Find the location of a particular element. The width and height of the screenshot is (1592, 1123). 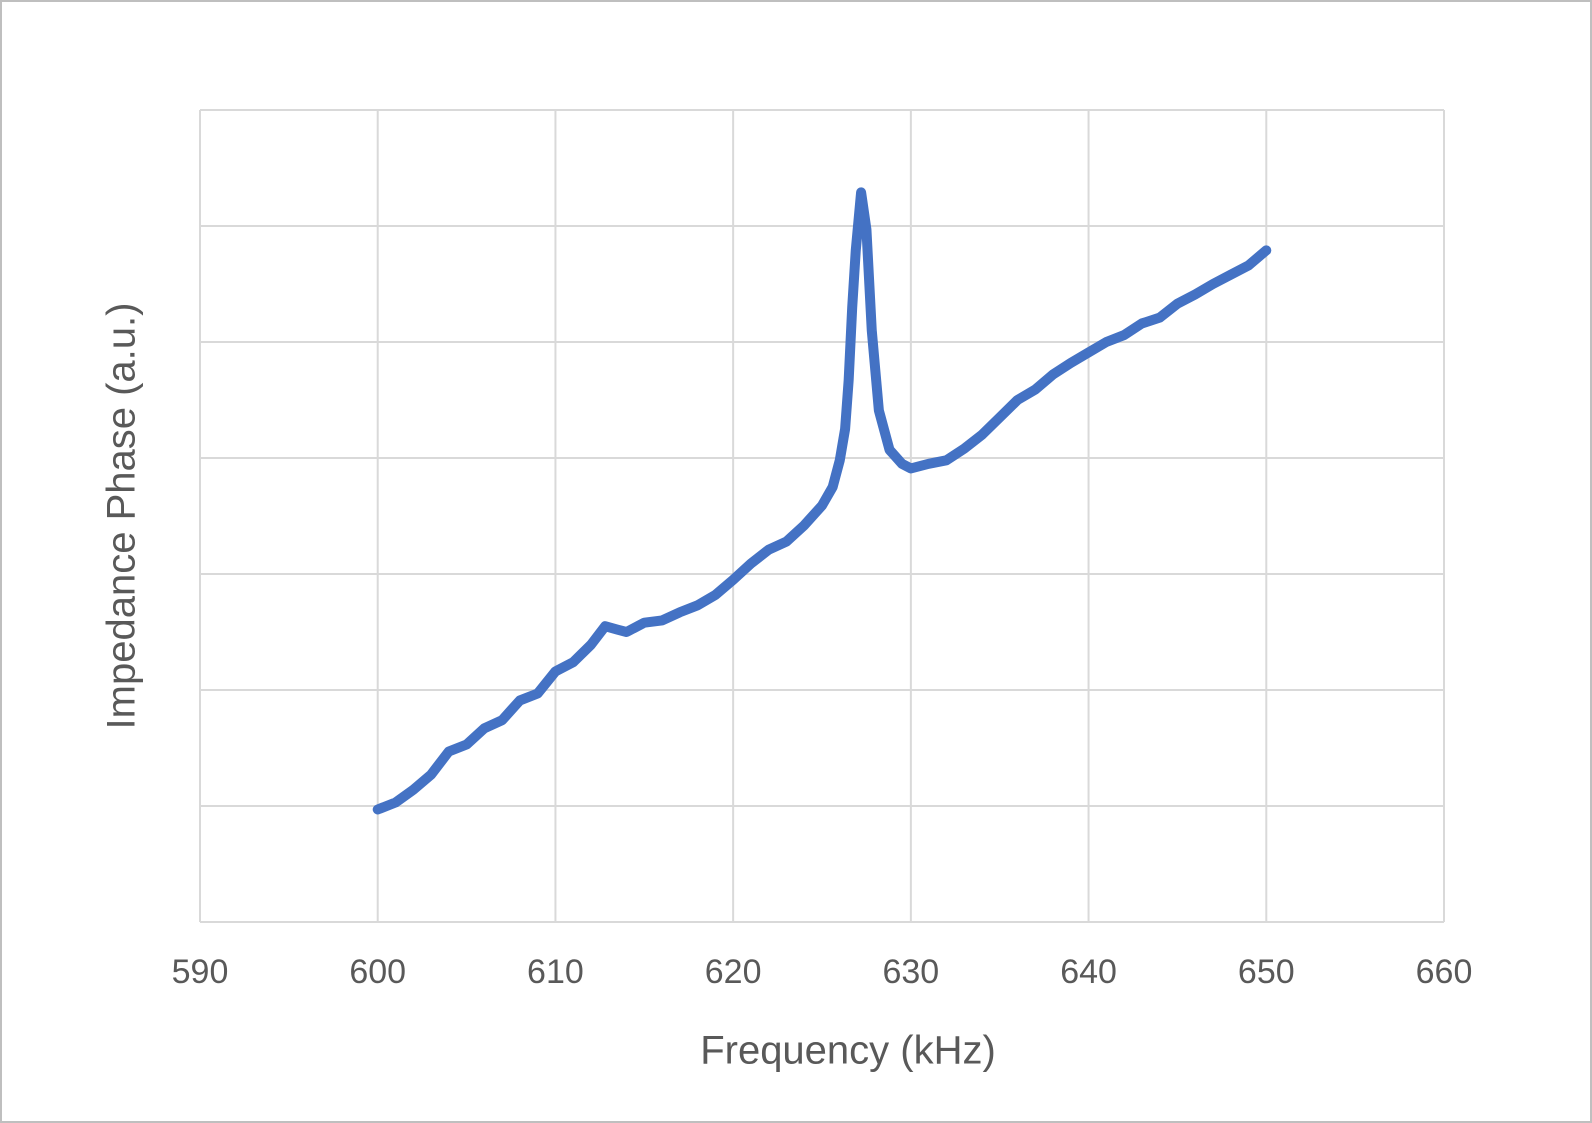

x-tick-label: 620 is located at coordinates (733, 972).